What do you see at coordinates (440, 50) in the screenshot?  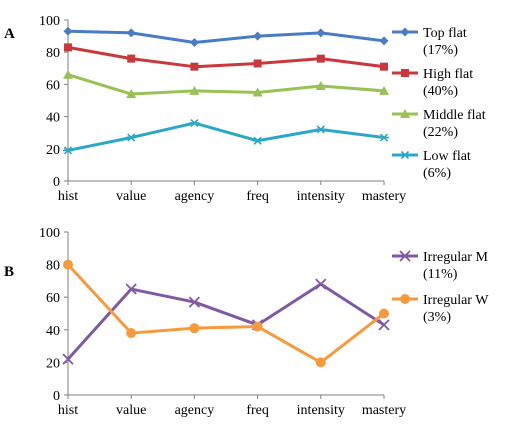 I see `legend-percent: (17%)` at bounding box center [440, 50].